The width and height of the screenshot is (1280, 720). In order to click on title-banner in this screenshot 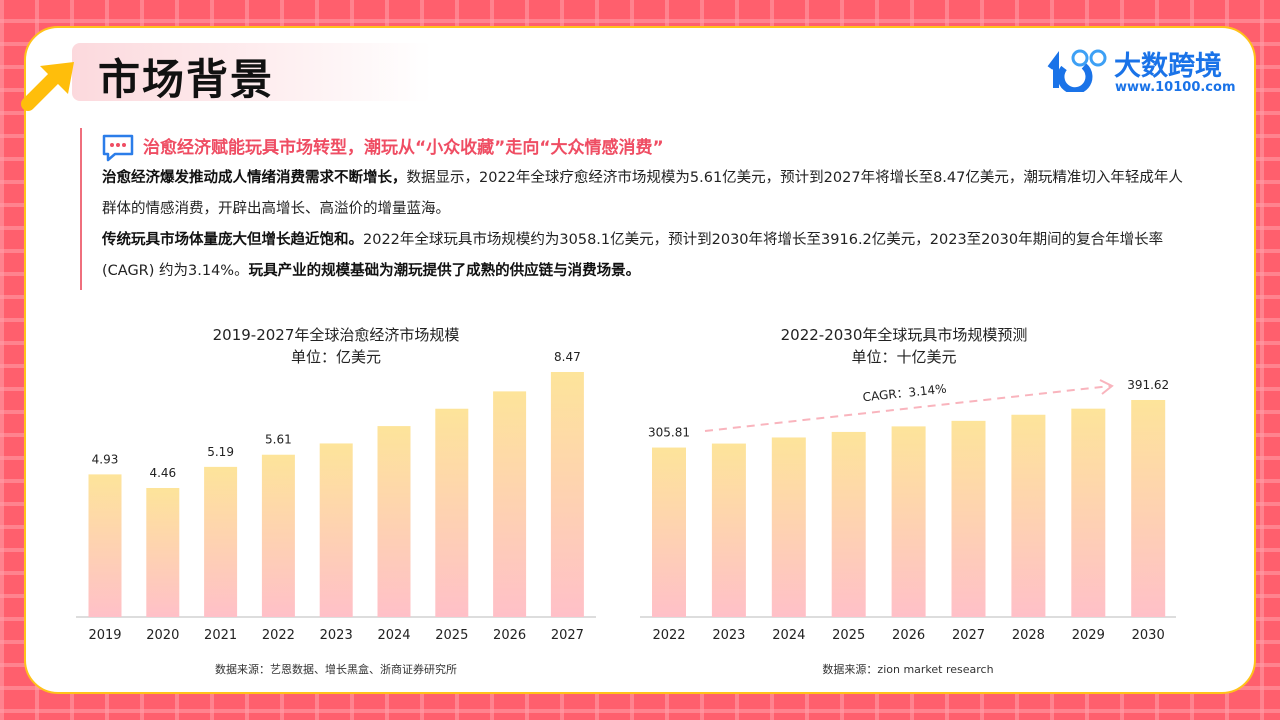, I will do `click(252, 72)`.